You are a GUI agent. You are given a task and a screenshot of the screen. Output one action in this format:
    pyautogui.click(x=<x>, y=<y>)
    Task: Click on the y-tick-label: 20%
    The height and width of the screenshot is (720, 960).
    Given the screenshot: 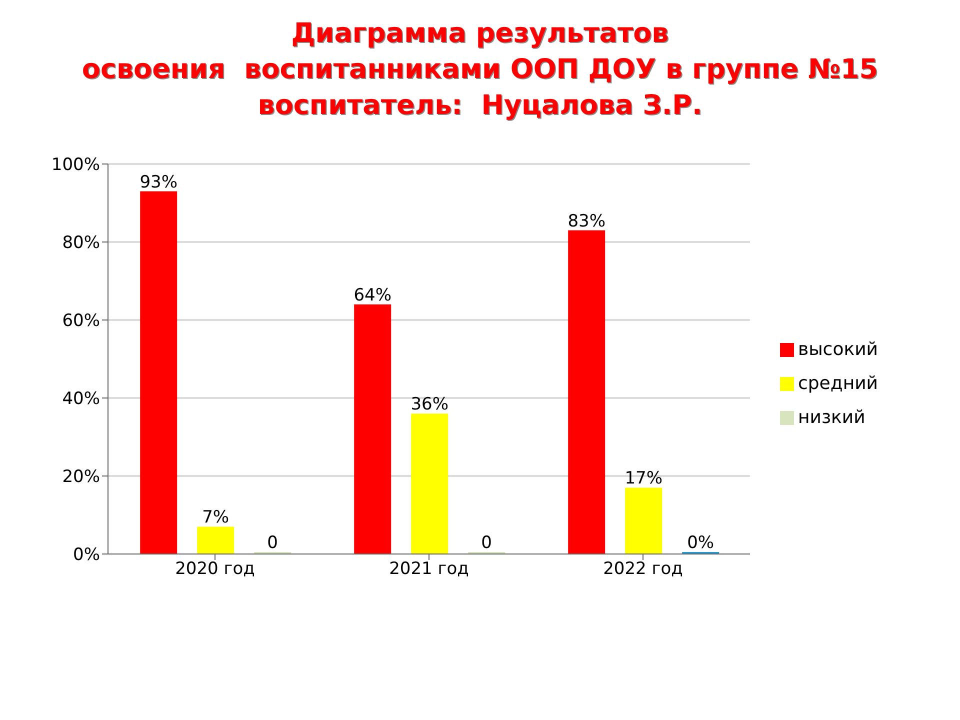 What is the action you would take?
    pyautogui.click(x=81, y=477)
    